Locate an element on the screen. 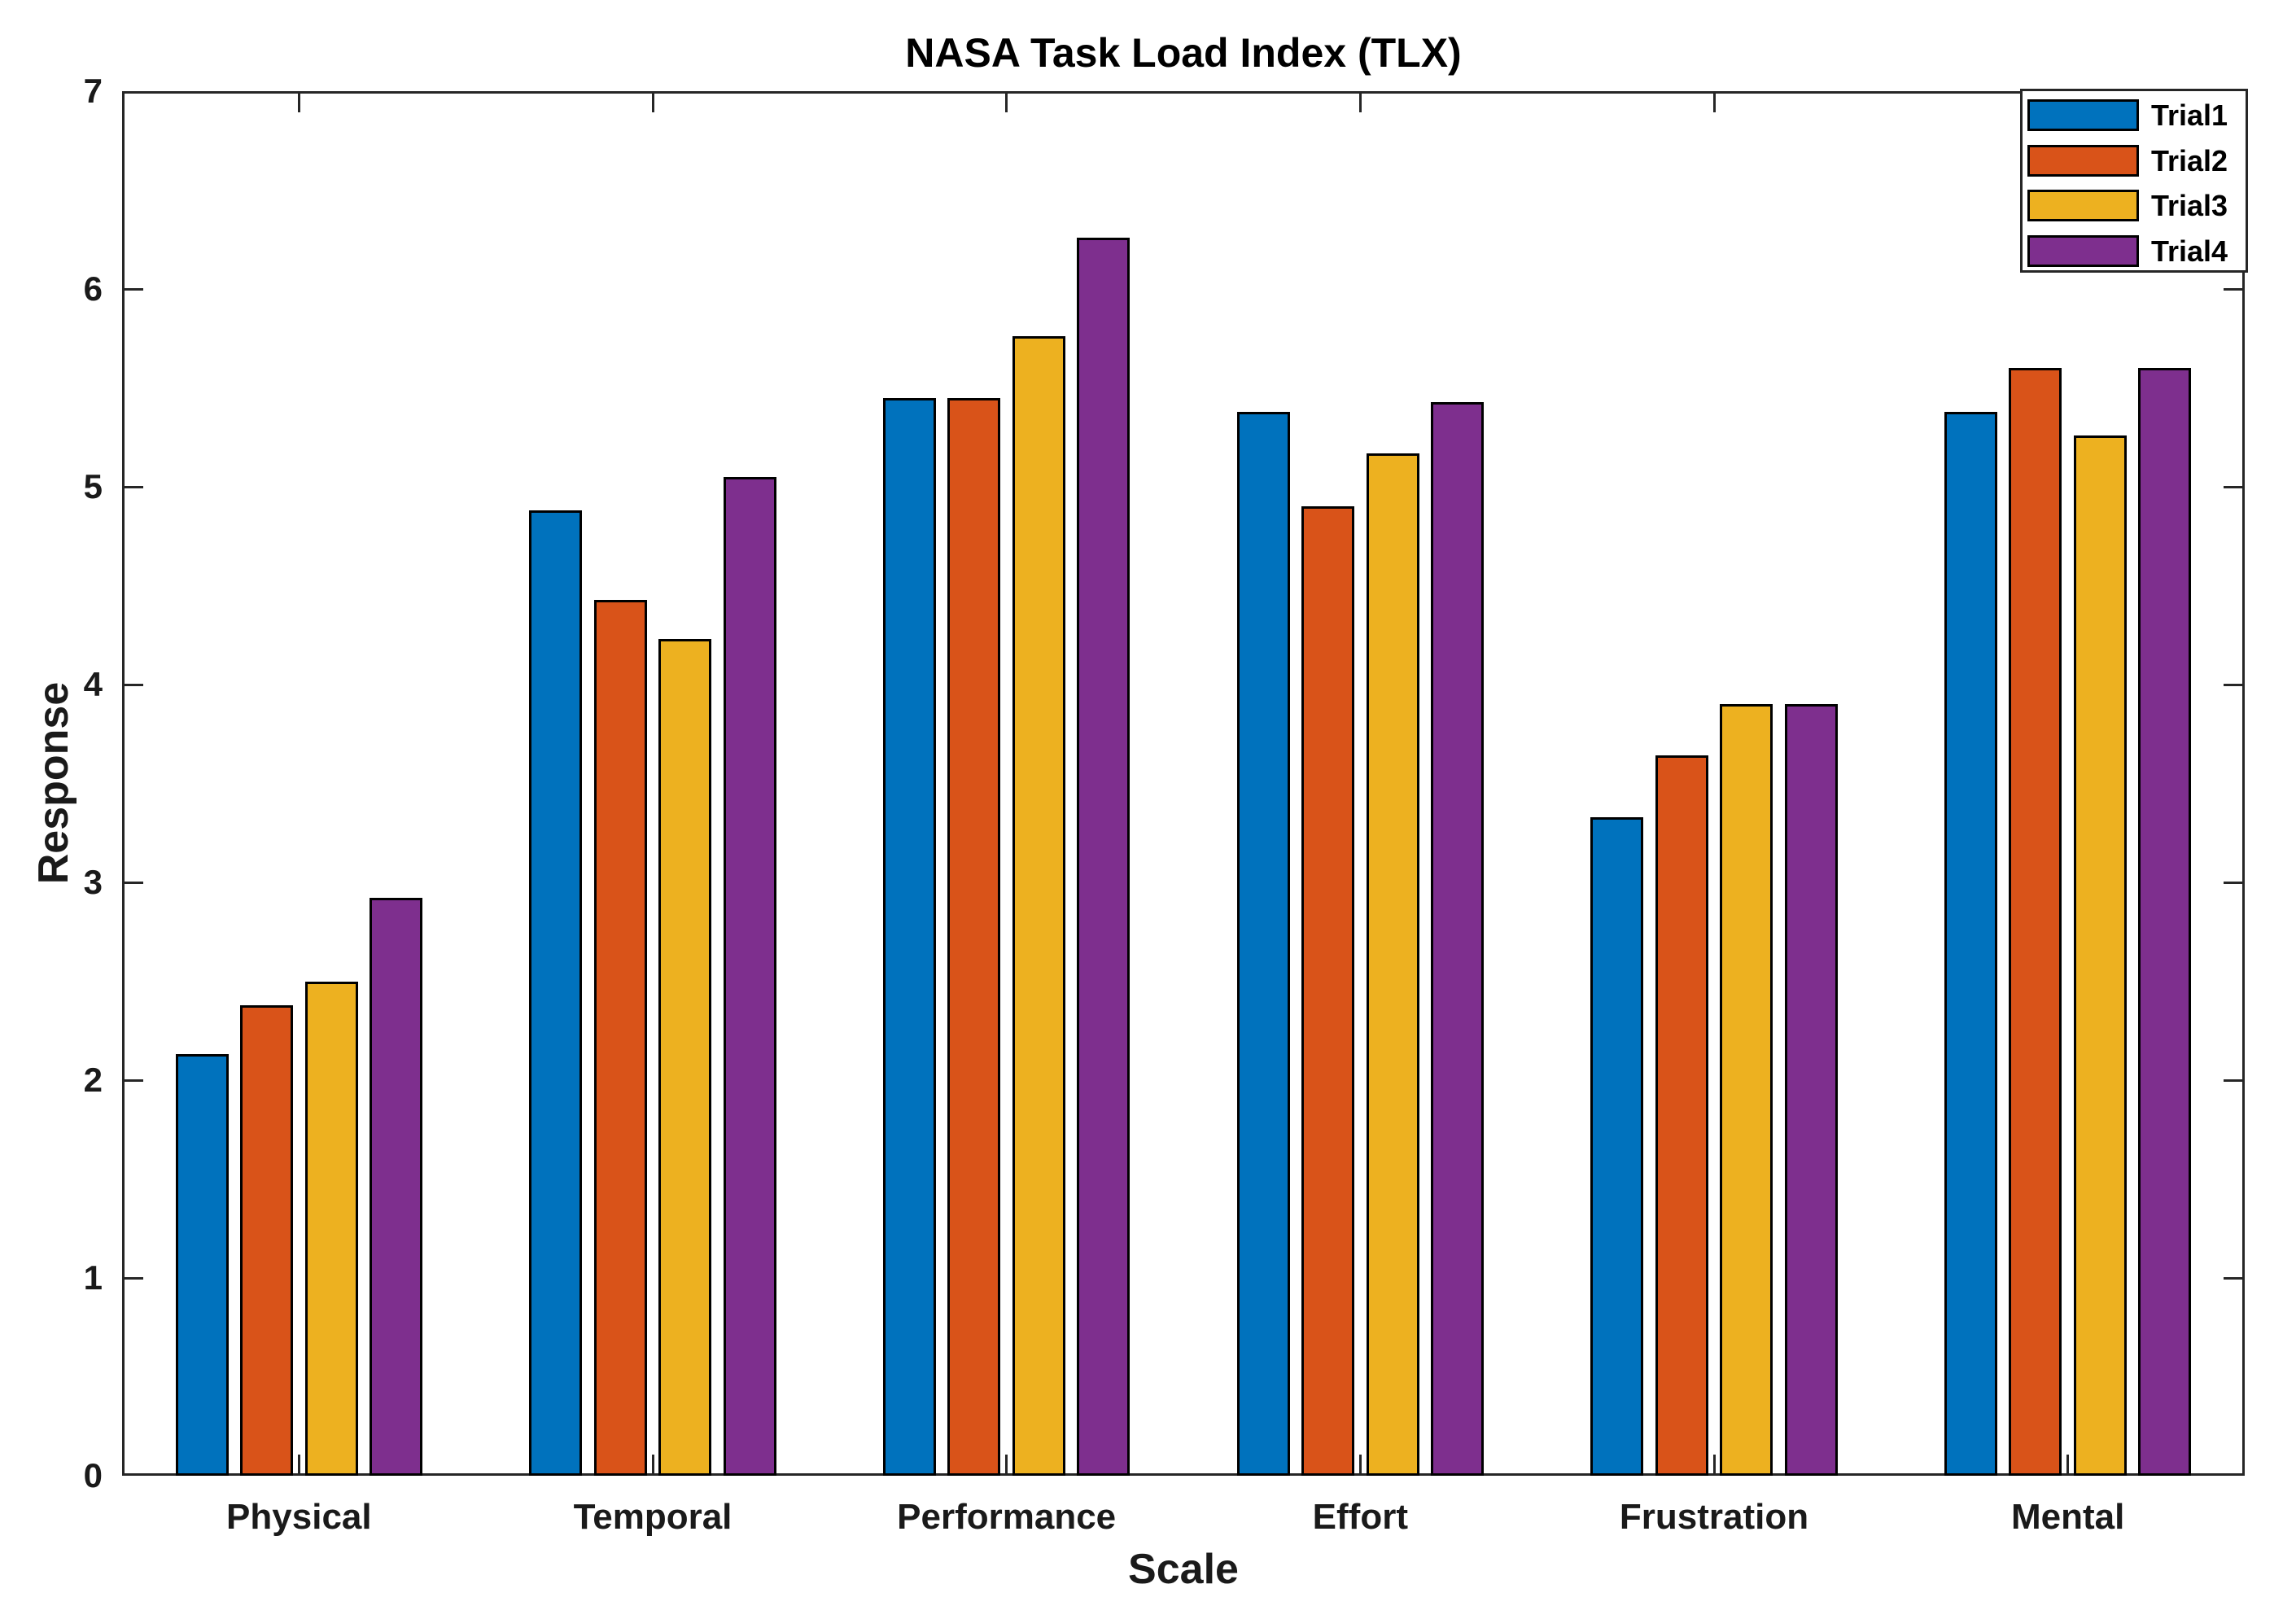 The width and height of the screenshot is (2296, 1619). bar-trial3-performance is located at coordinates (1039, 906).